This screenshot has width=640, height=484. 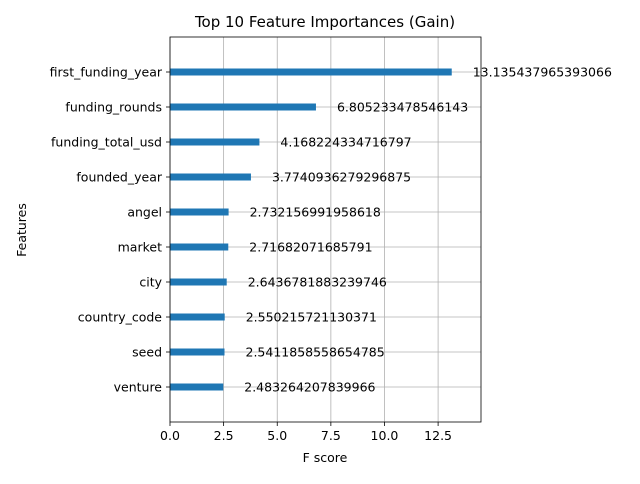 What do you see at coordinates (119, 177) in the screenshot?
I see `y-tick-label-founded_year: founded_year` at bounding box center [119, 177].